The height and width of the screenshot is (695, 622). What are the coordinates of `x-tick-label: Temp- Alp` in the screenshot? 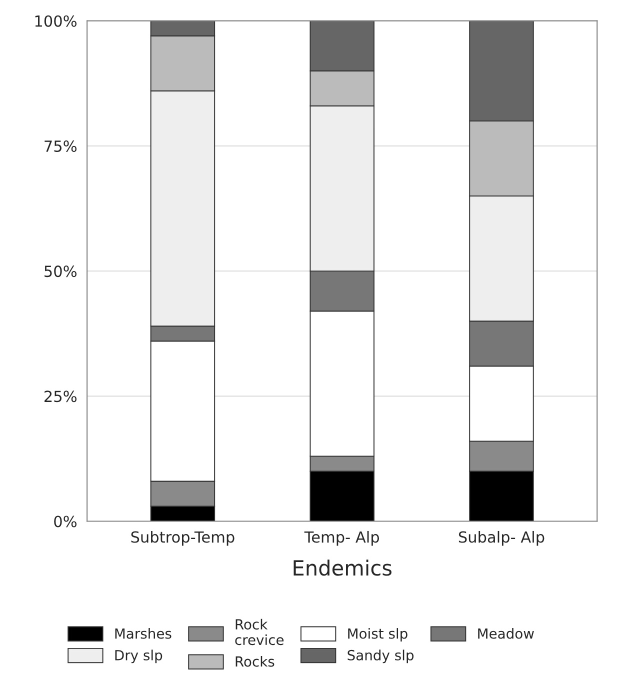 It's located at (342, 538).